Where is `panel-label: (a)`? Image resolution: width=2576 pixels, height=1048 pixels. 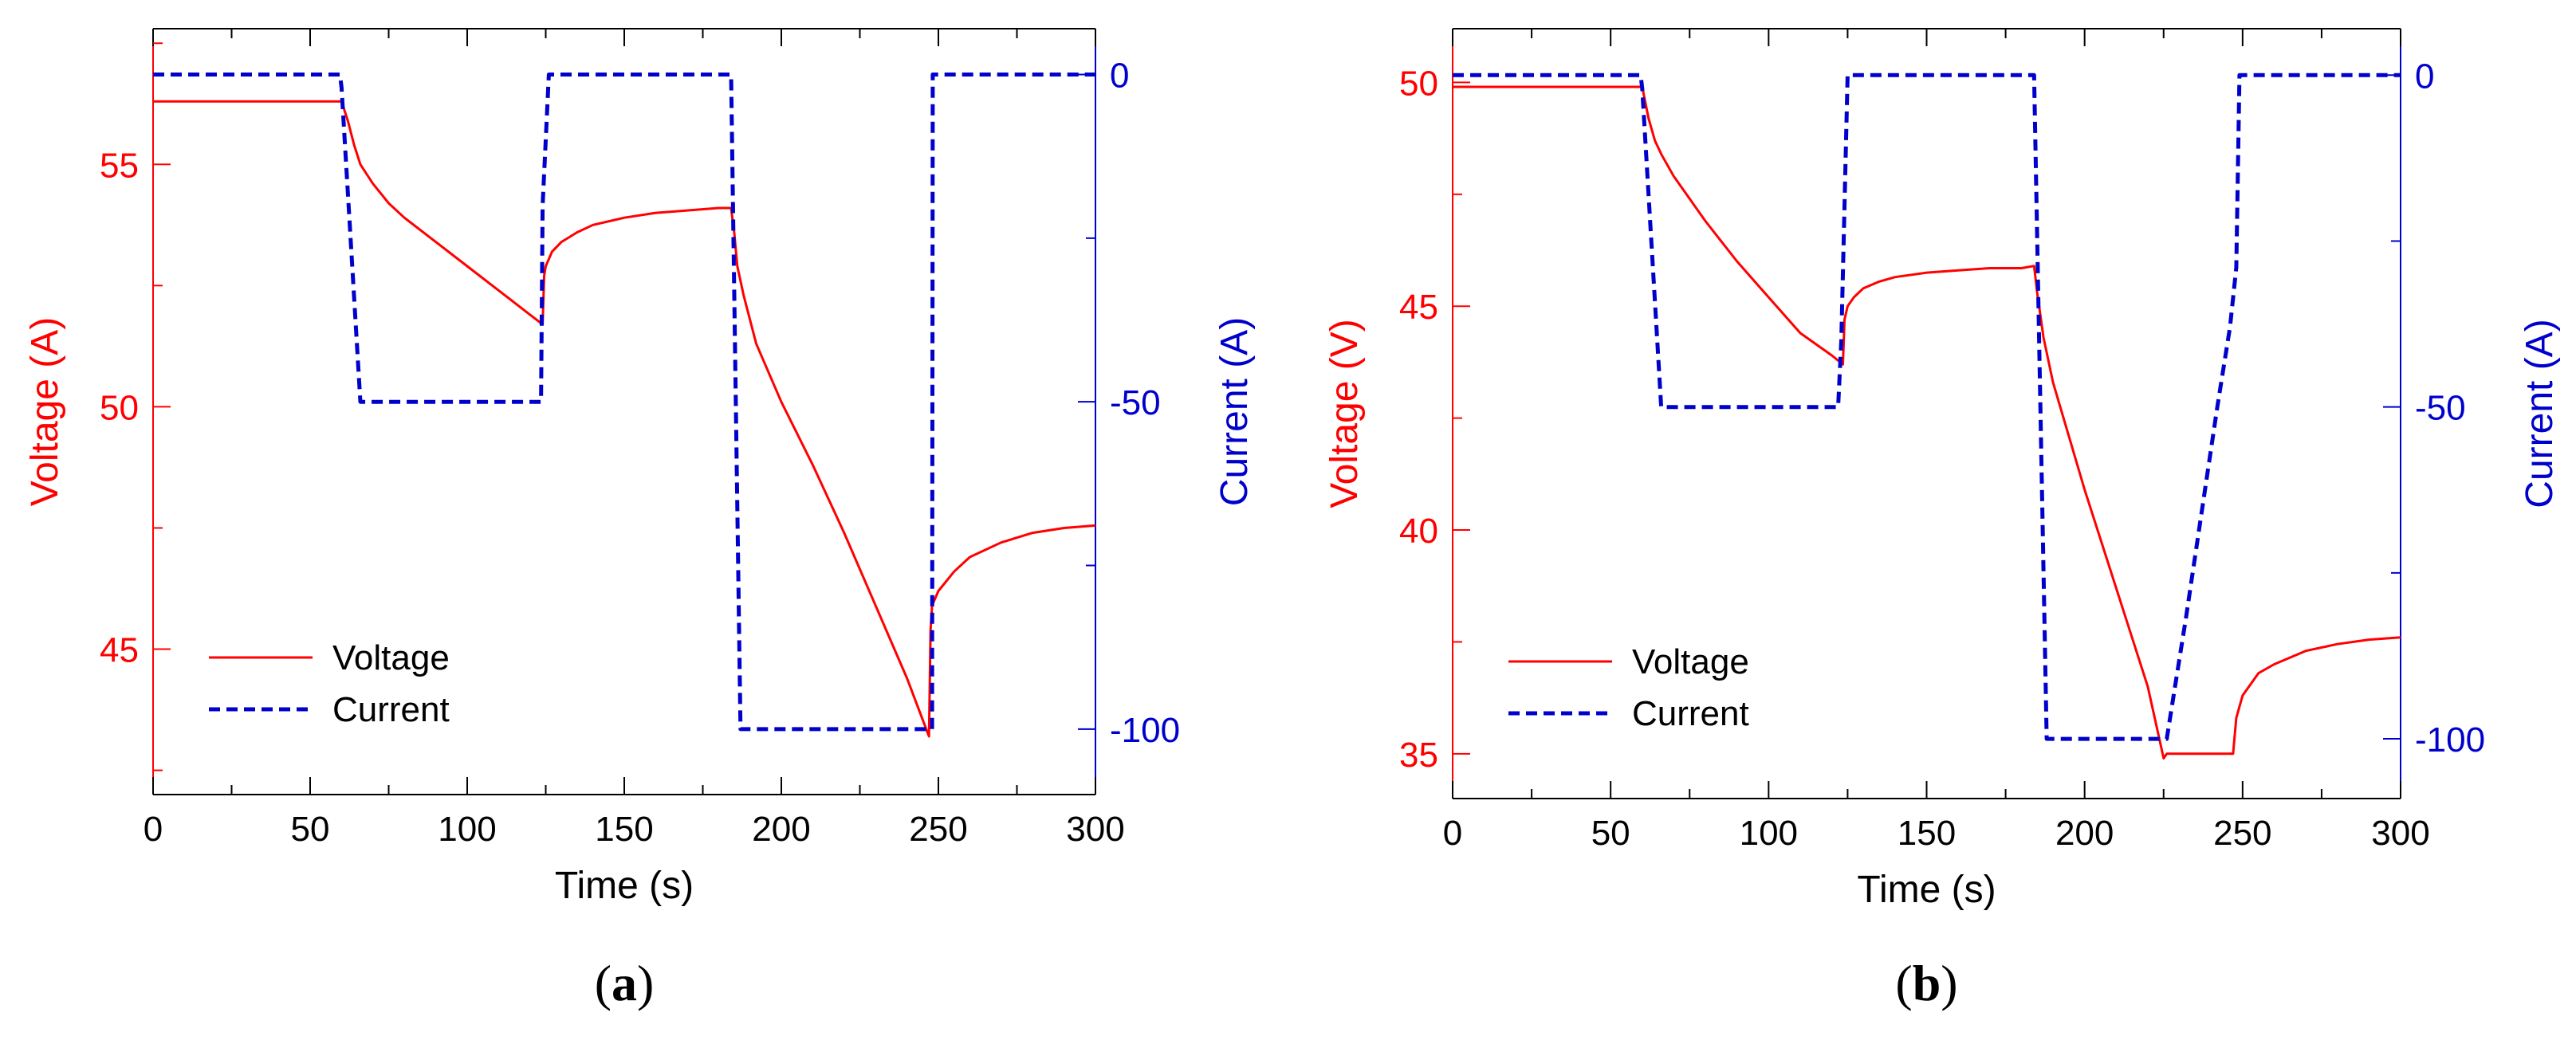
panel-label: (a) is located at coordinates (625, 983).